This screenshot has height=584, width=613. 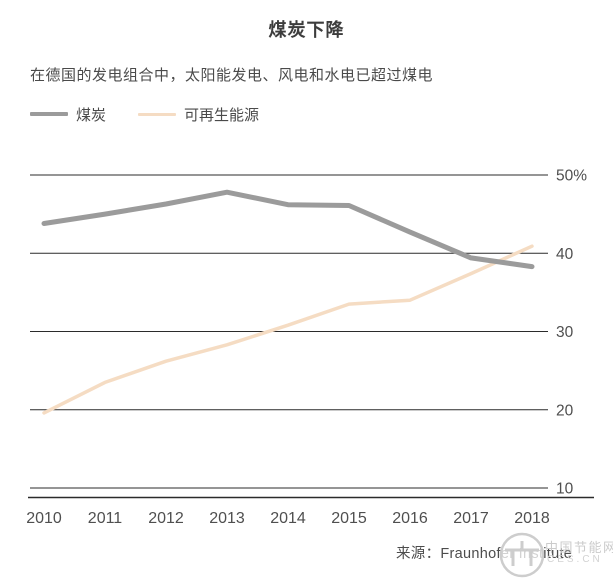 What do you see at coordinates (91, 115) in the screenshot?
I see `legend-label-coal: 煤炭` at bounding box center [91, 115].